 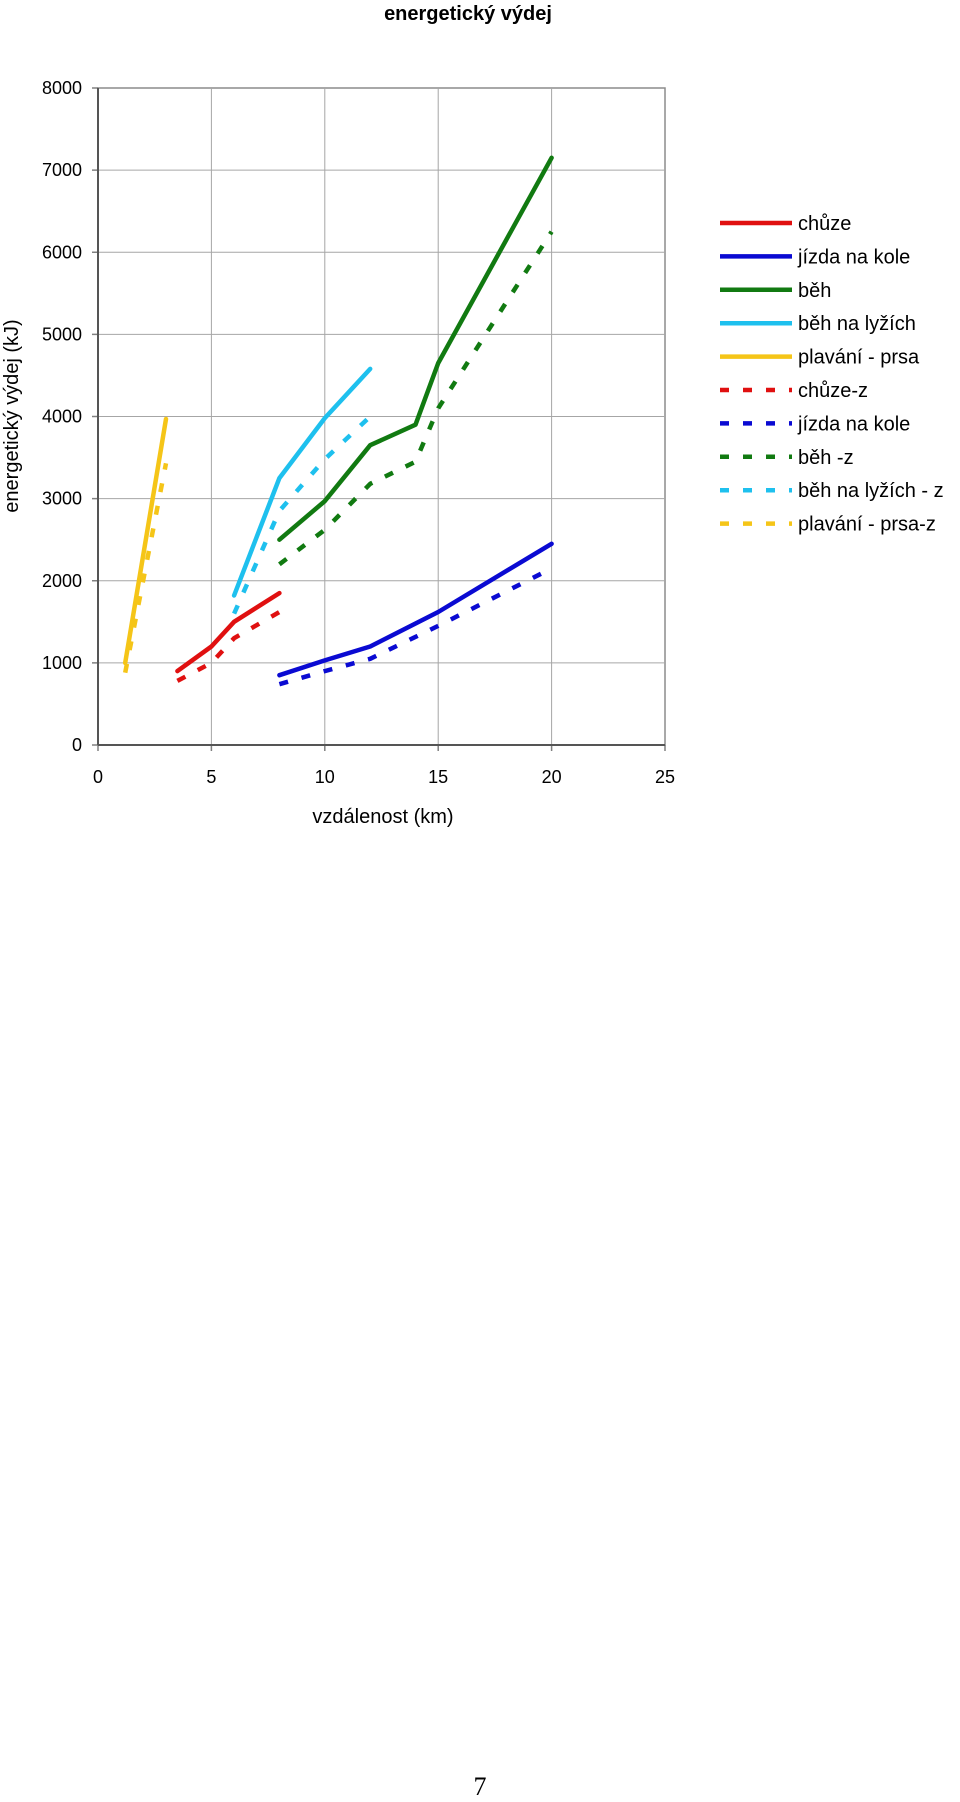 I want to click on legend-label: běh, so click(x=814, y=291).